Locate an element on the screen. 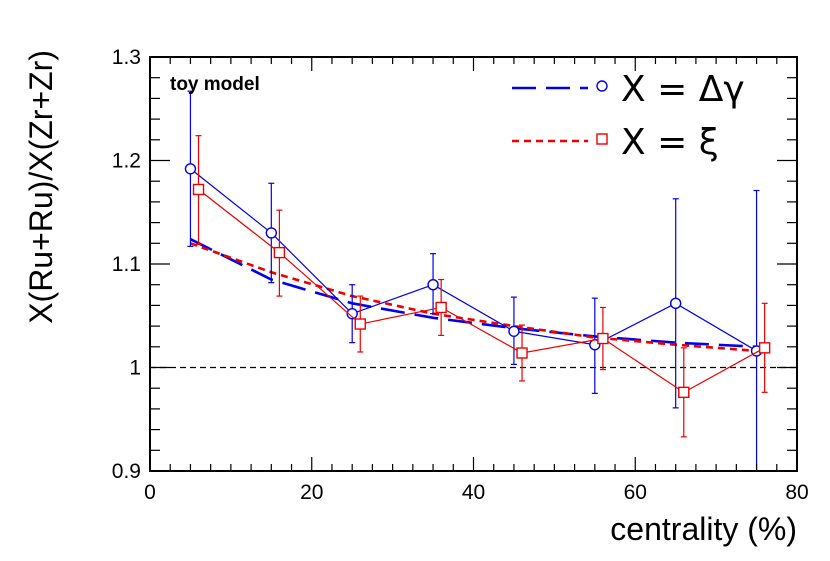 The image size is (830, 561). y-tick-label: 1.3 is located at coordinates (126, 57).